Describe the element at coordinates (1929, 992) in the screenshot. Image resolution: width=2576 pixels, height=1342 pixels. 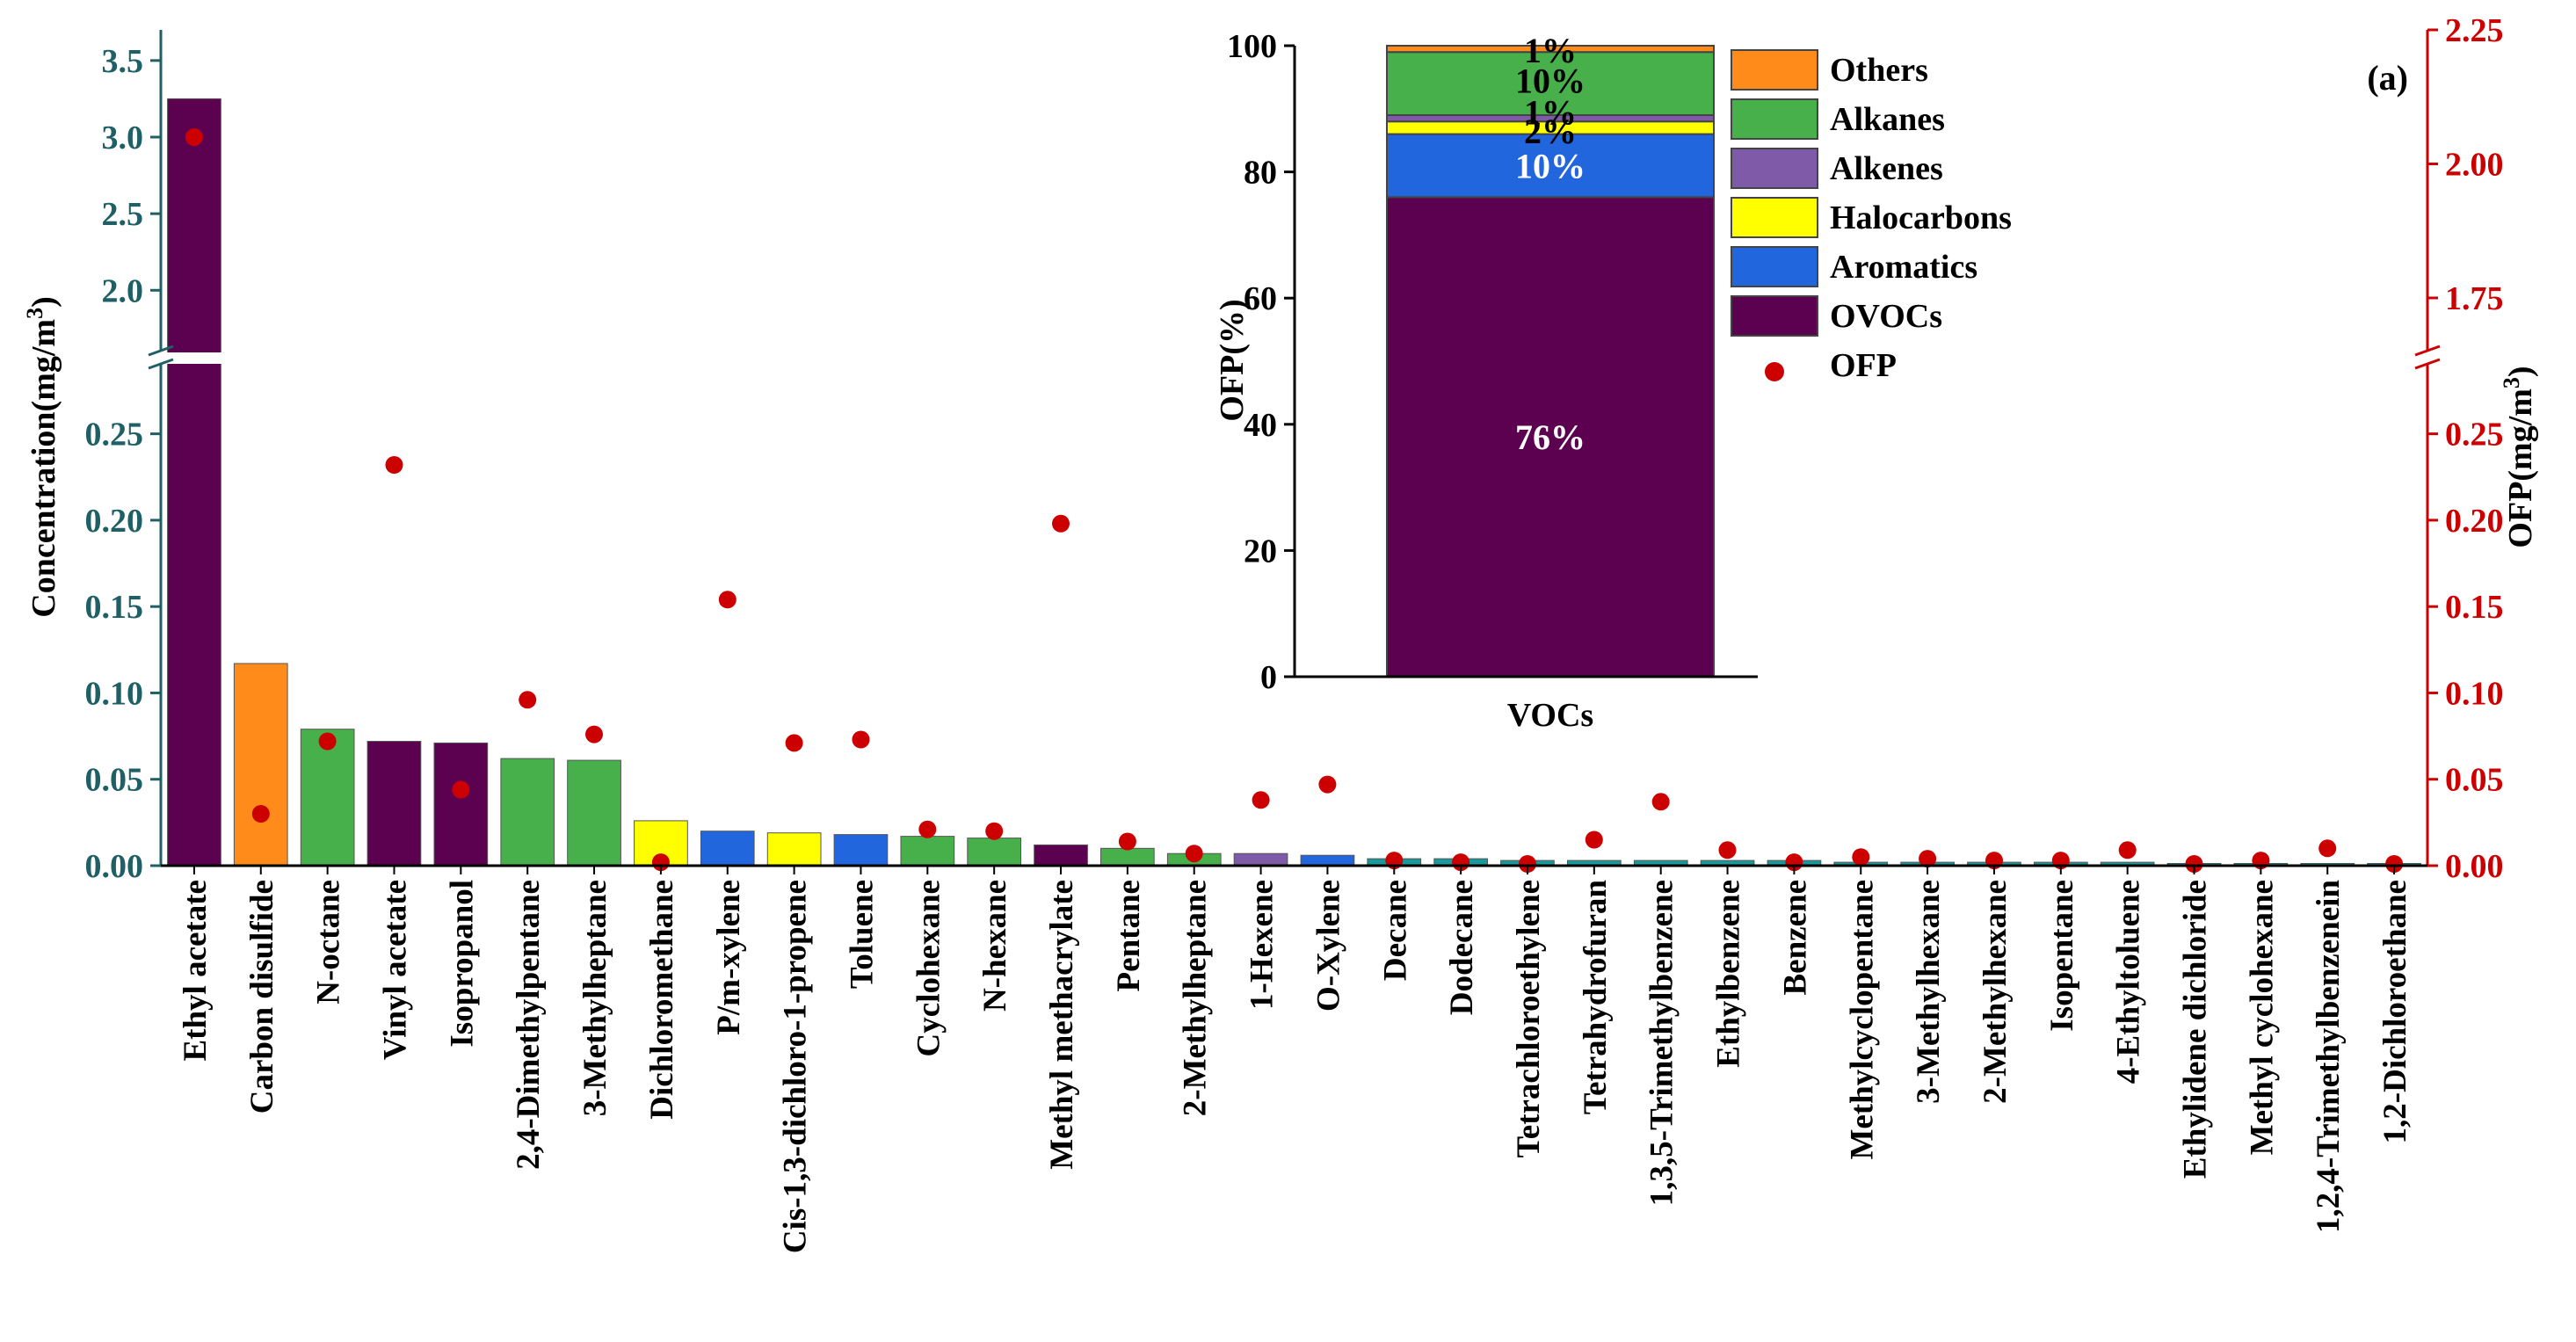
I see `x-tick-label: 3-Methylhexane` at that location.